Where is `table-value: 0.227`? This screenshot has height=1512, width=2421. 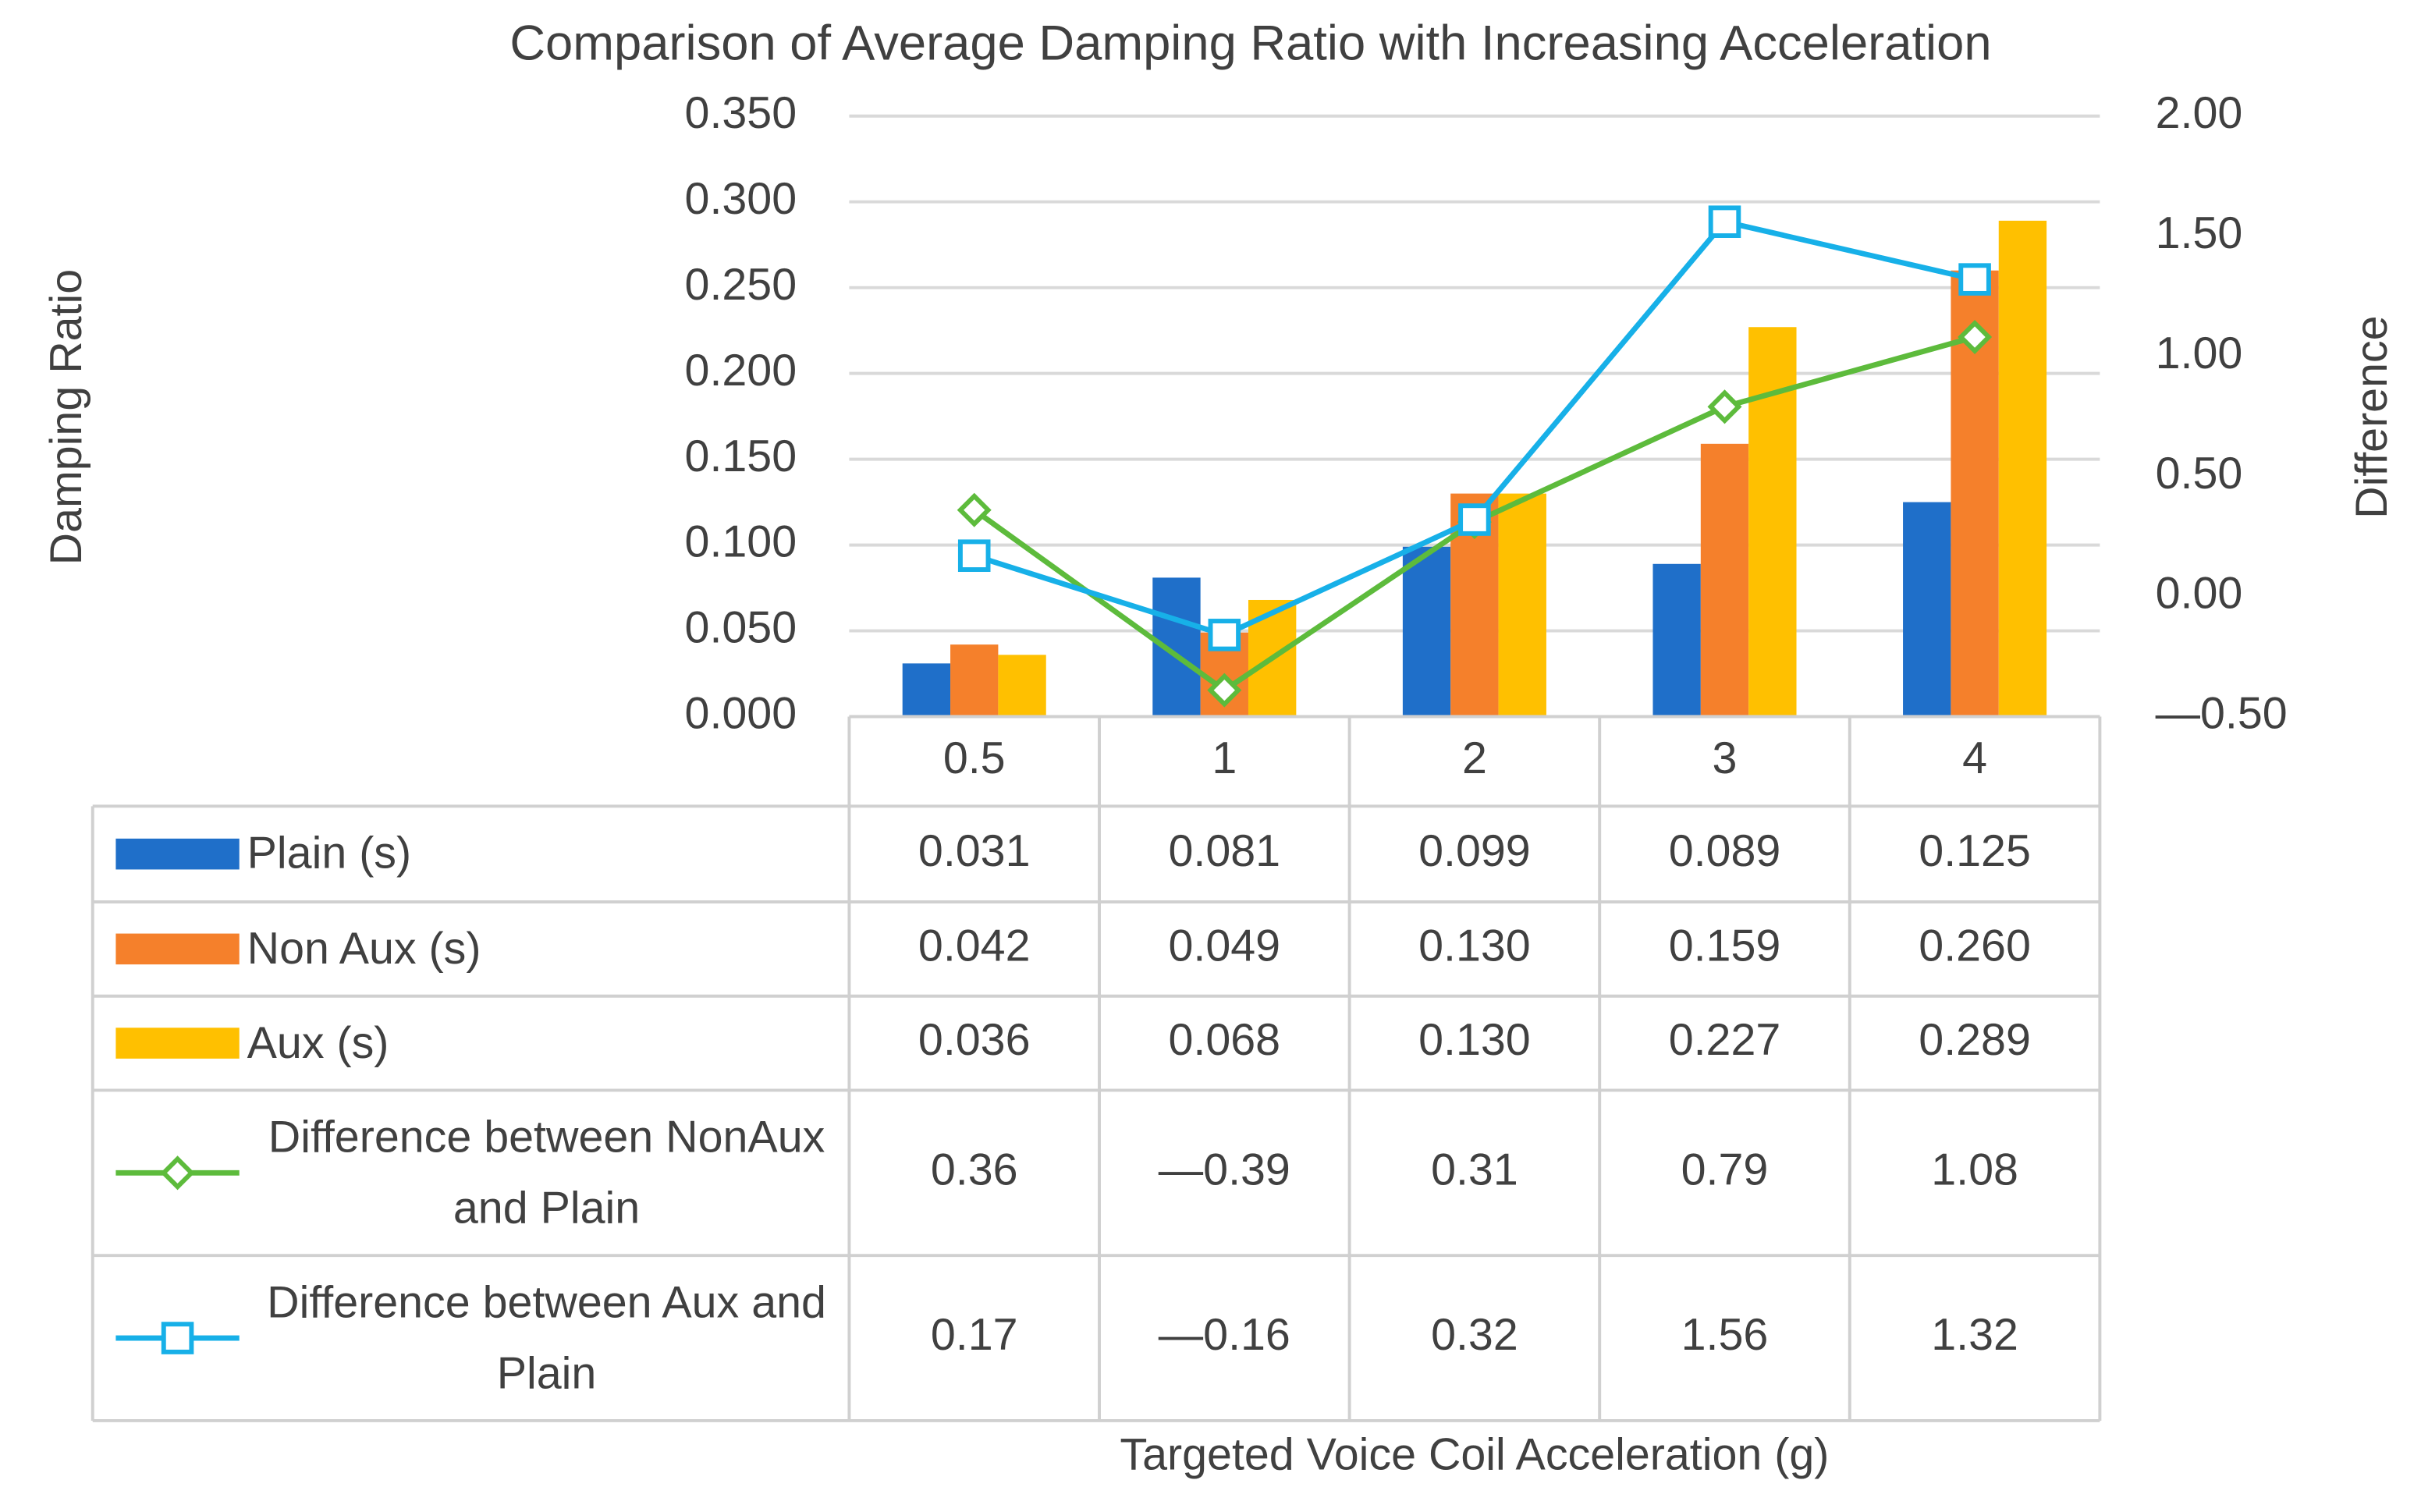 table-value: 0.227 is located at coordinates (1725, 1040).